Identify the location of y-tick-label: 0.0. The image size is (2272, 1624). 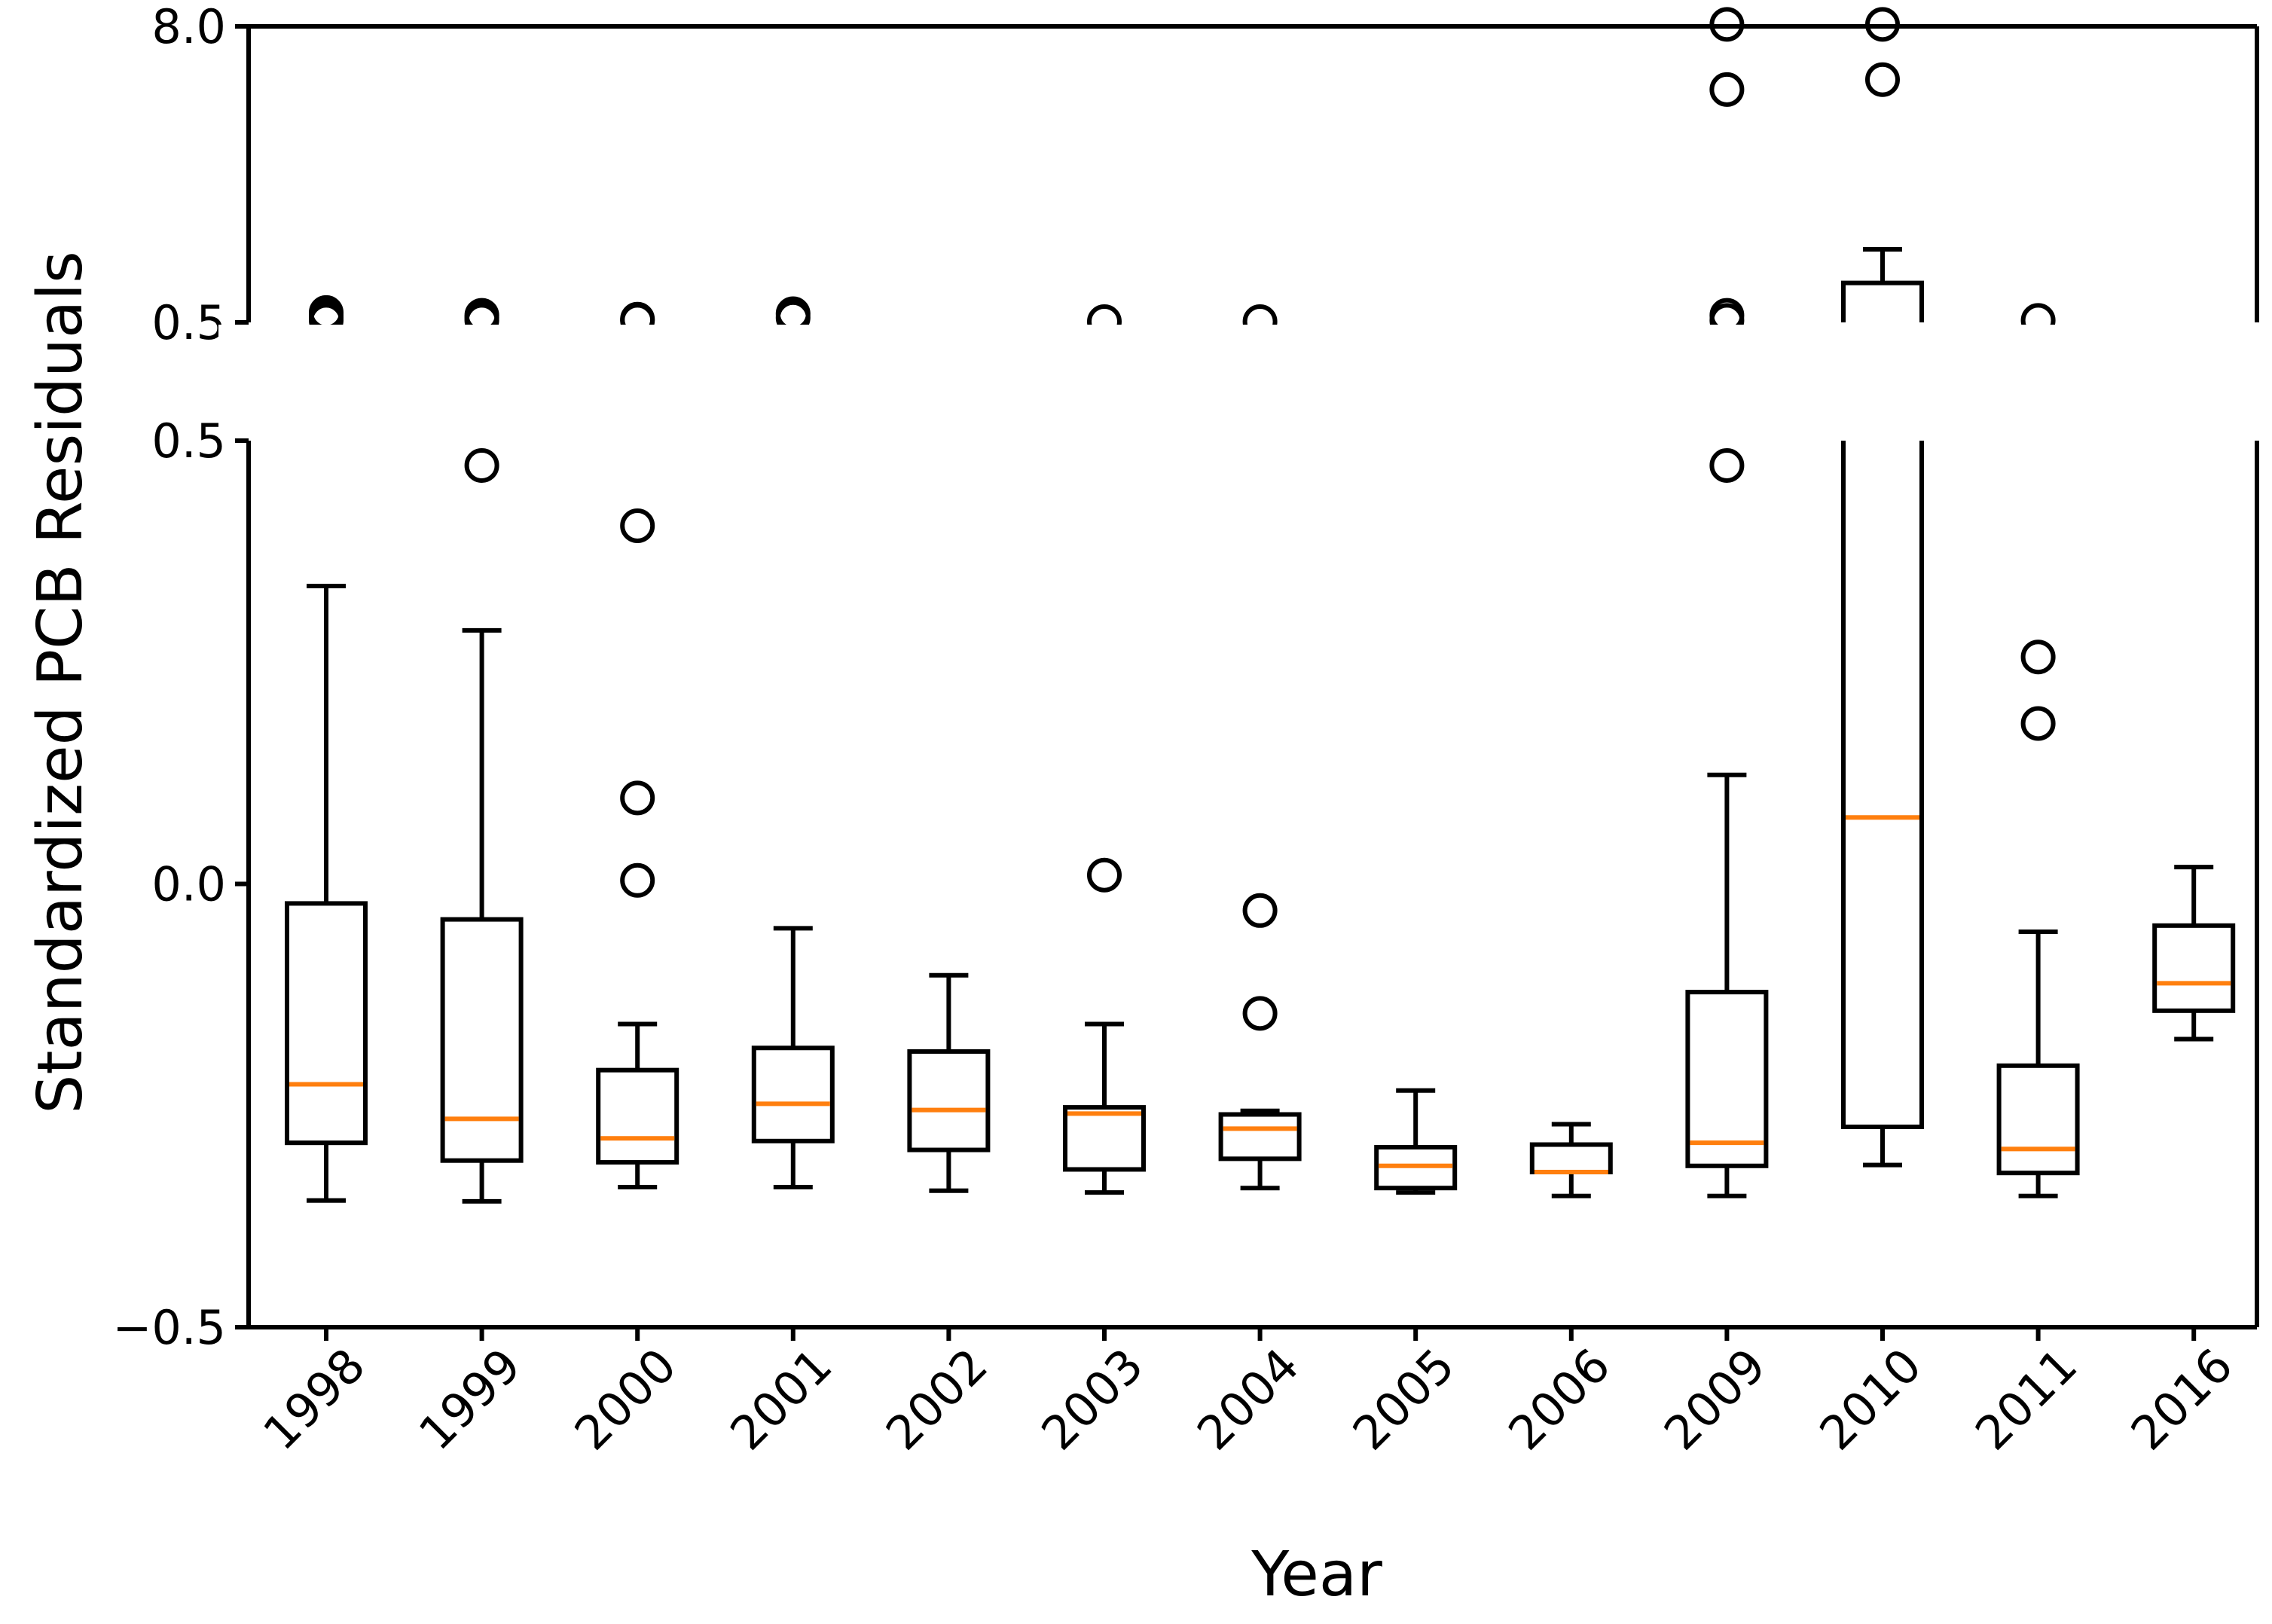
(188, 884).